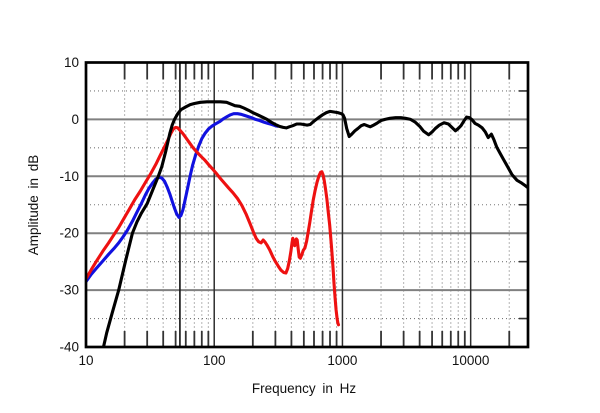  I want to click on y-tick-label: -20, so click(69, 233).